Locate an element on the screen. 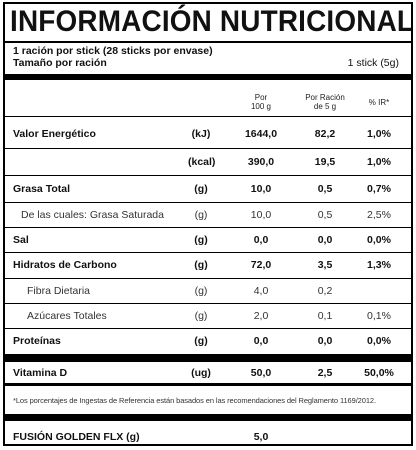 This screenshot has height=450, width=416. vitamin-d-label: Vitamina D is located at coordinates (40, 373).